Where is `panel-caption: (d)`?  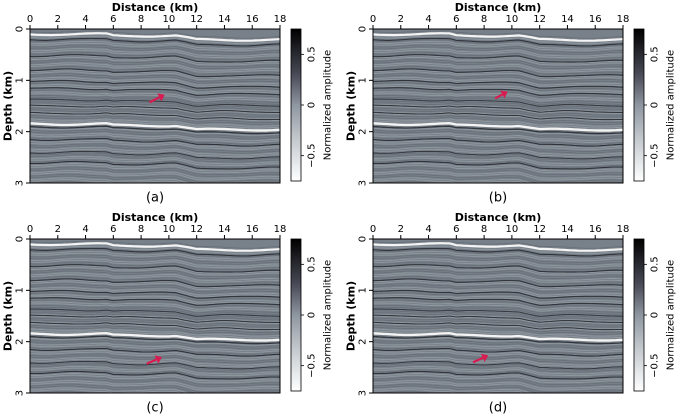 panel-caption: (d) is located at coordinates (498, 408).